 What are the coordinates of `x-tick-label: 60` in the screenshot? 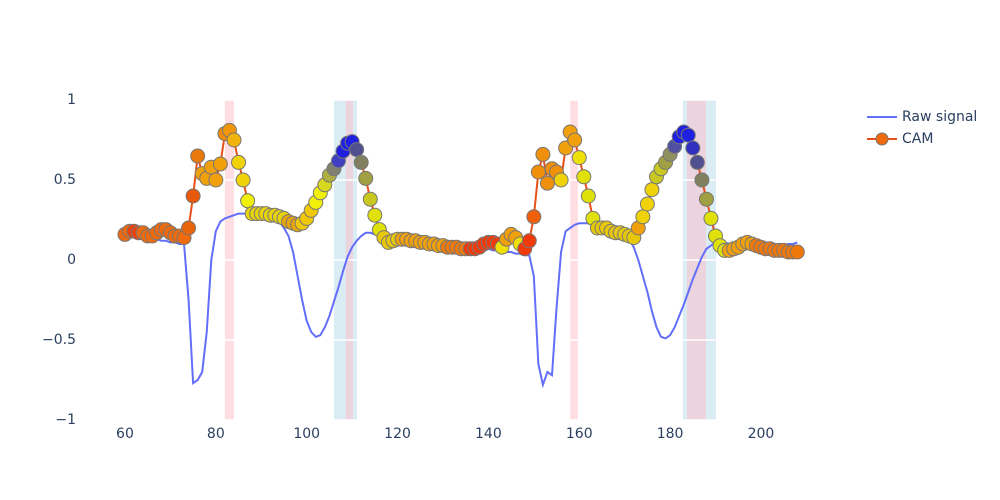 It's located at (125, 434).